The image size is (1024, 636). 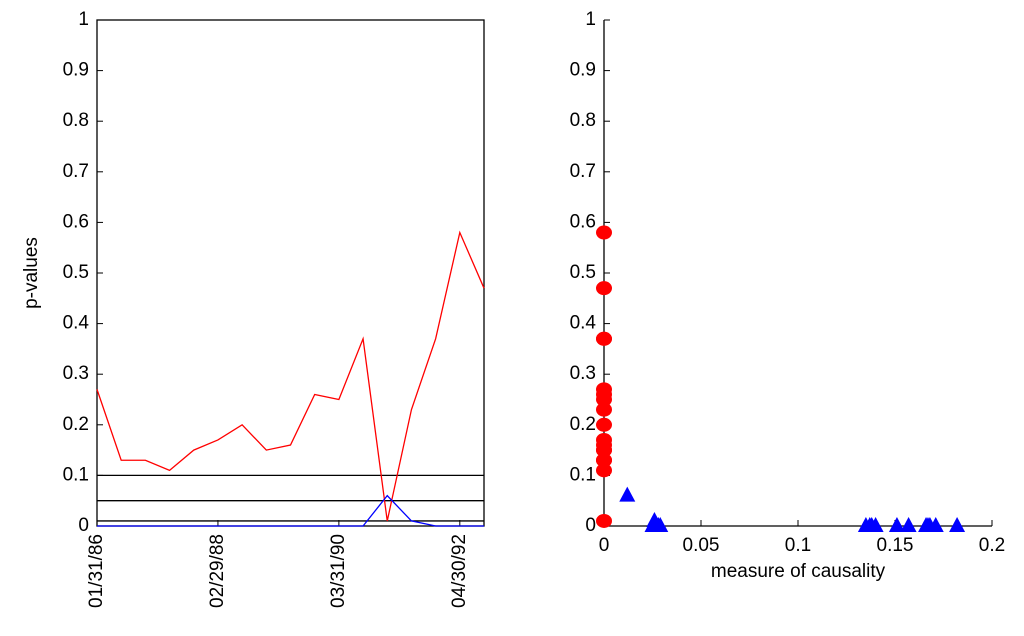 What do you see at coordinates (96, 571) in the screenshot?
I see `x-tick-label: 01/31/86` at bounding box center [96, 571].